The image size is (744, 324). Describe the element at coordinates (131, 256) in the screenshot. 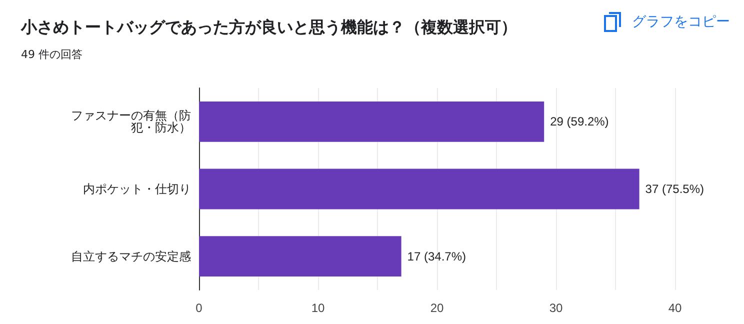

I see `y-tick-label: 自立するマチの安定感` at that location.